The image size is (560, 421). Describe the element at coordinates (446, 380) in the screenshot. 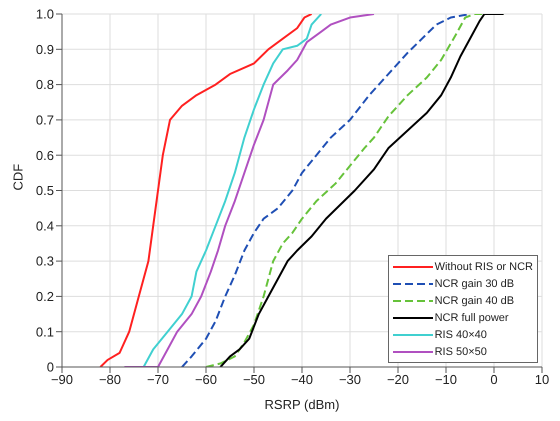

I see `x-tick-label: −10` at that location.